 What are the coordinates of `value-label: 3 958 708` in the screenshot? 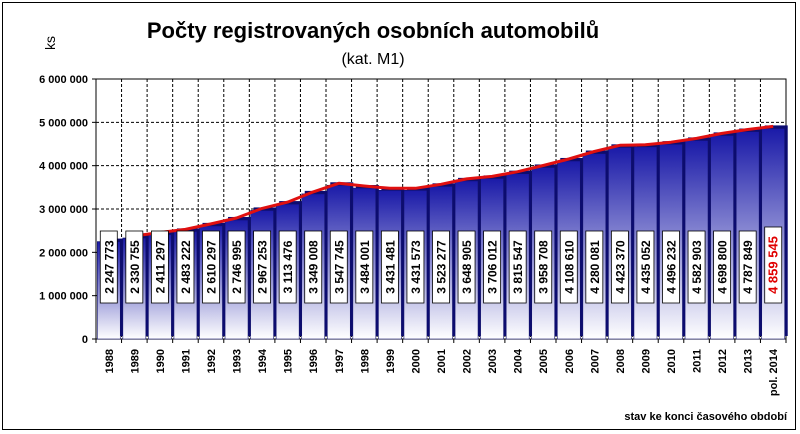 It's located at (544, 267).